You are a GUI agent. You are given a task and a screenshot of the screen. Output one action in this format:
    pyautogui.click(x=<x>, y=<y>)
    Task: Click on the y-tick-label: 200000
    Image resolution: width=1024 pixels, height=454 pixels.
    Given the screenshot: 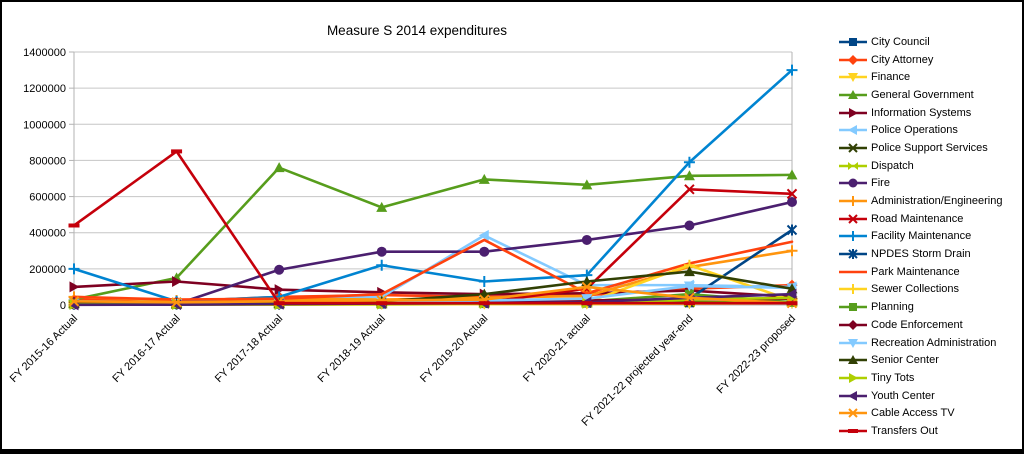 What is the action you would take?
    pyautogui.click(x=47, y=270)
    